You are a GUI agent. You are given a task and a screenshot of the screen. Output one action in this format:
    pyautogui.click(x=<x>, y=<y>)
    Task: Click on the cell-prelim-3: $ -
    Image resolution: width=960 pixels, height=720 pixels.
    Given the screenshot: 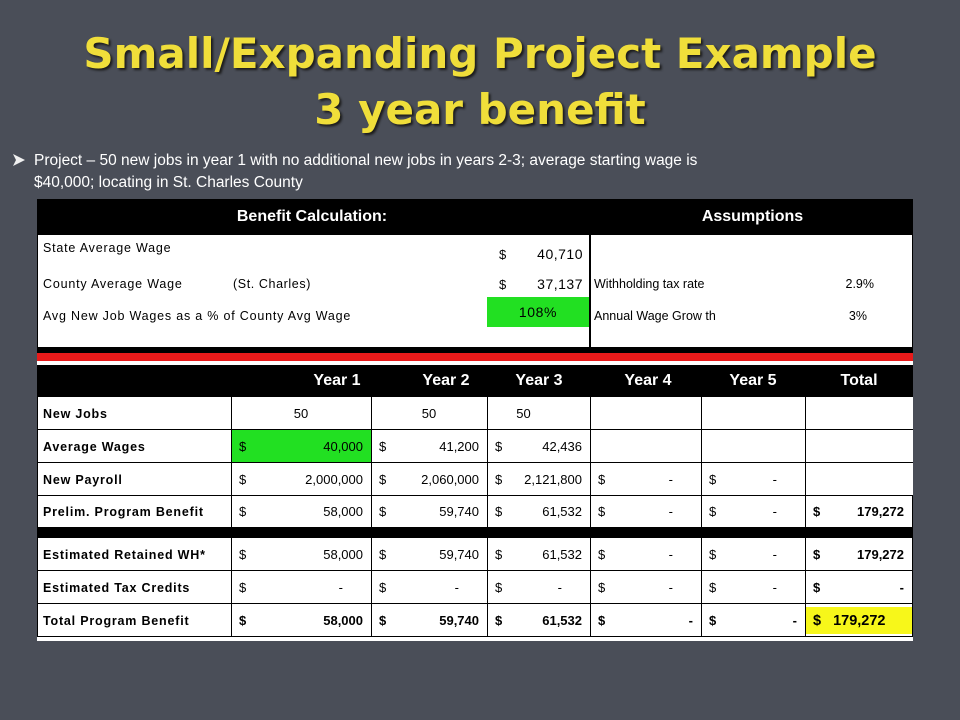 What is the action you would take?
    pyautogui.click(x=646, y=511)
    